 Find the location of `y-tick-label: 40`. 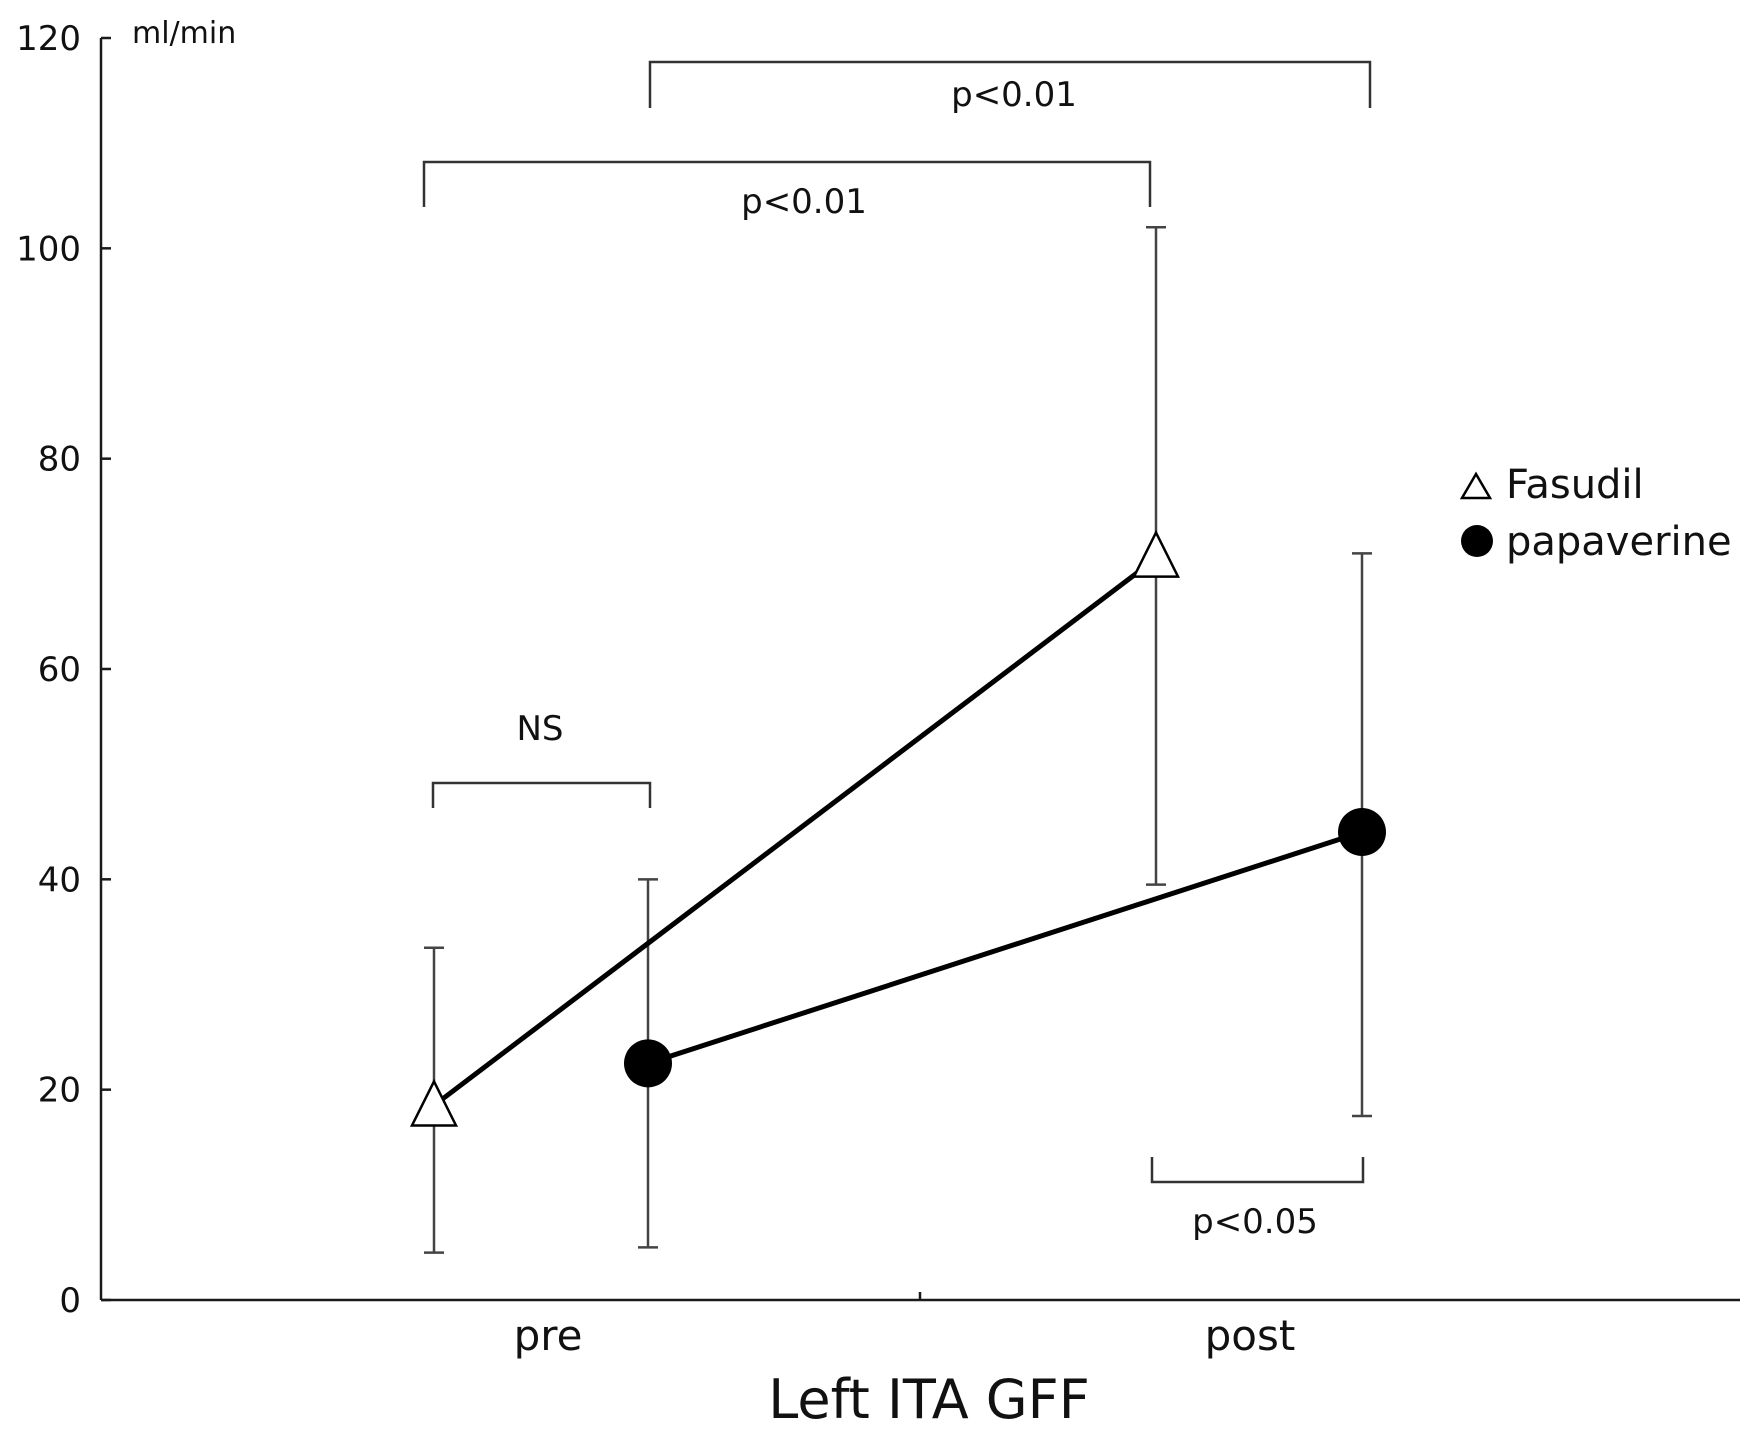

y-tick-label: 40 is located at coordinates (59, 880).